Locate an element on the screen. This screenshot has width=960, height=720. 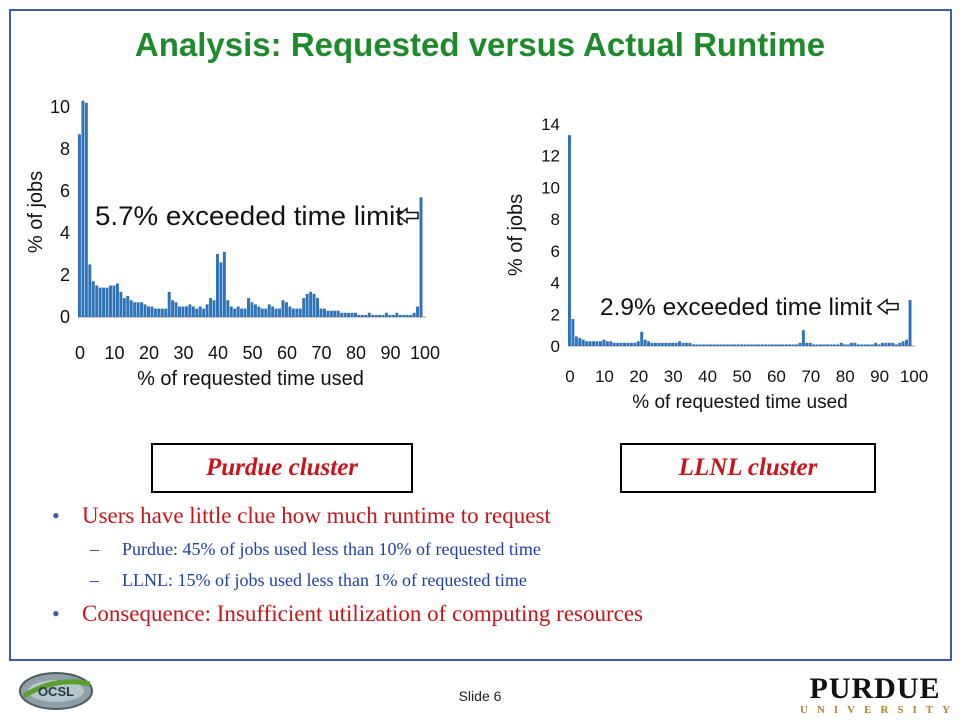
x-tick-label: 70 is located at coordinates (321, 353).